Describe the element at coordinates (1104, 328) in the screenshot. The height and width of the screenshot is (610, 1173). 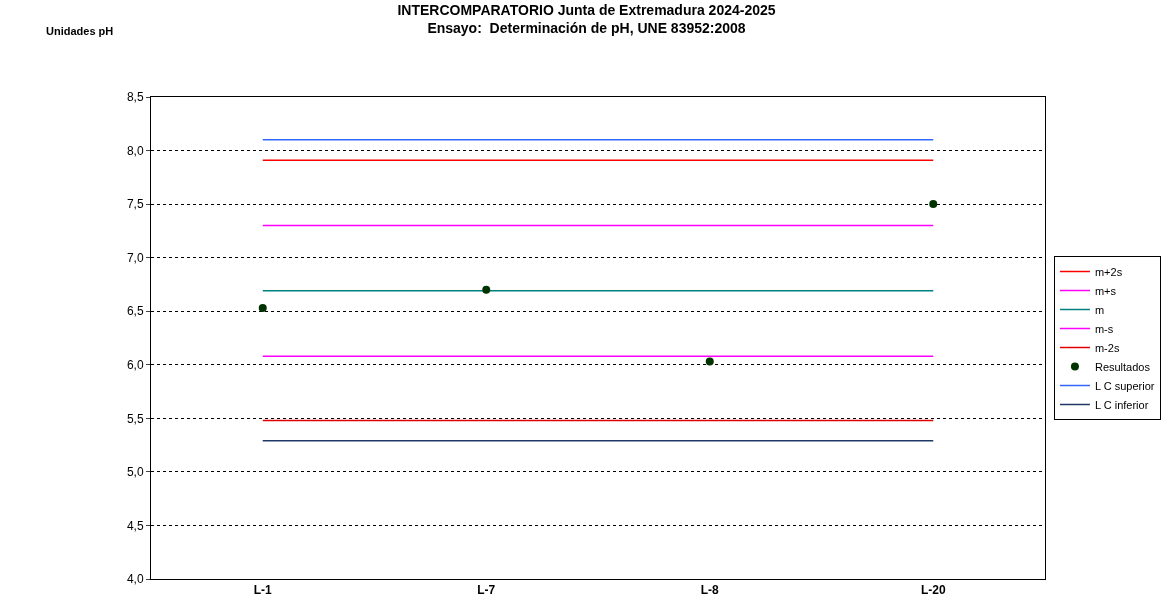
I see `legend-label: m-s` at that location.